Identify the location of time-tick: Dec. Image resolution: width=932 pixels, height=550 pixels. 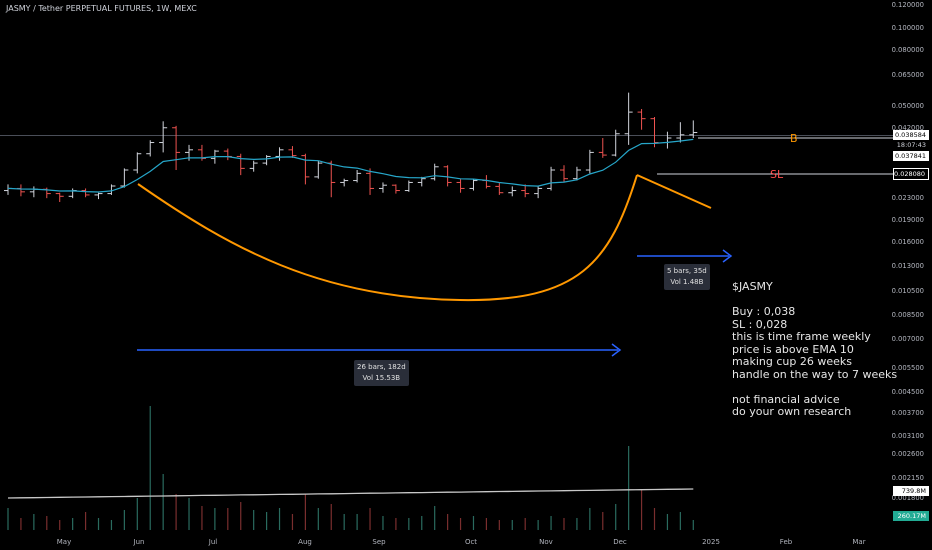
(620, 542).